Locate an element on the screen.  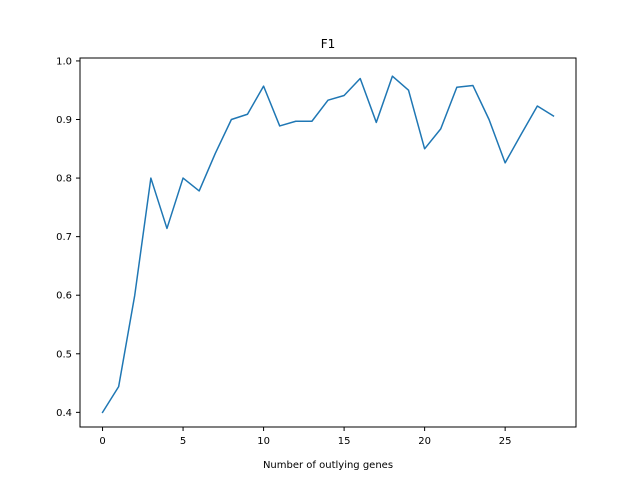
x-tick-label: 25 is located at coordinates (505, 441).